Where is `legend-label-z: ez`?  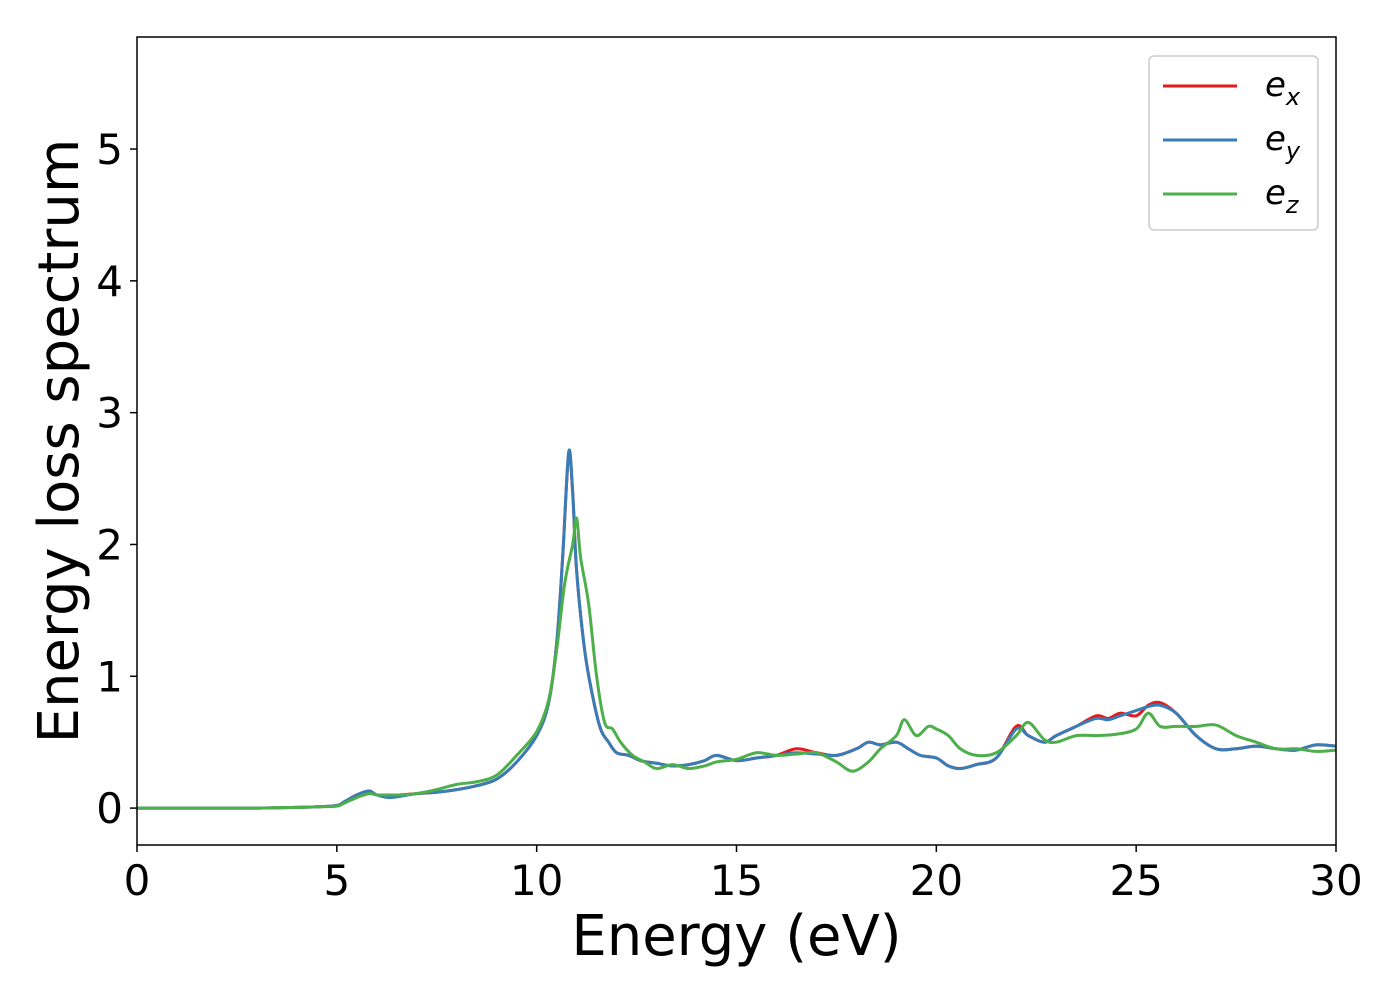
legend-label-z: ez is located at coordinates (1282, 196).